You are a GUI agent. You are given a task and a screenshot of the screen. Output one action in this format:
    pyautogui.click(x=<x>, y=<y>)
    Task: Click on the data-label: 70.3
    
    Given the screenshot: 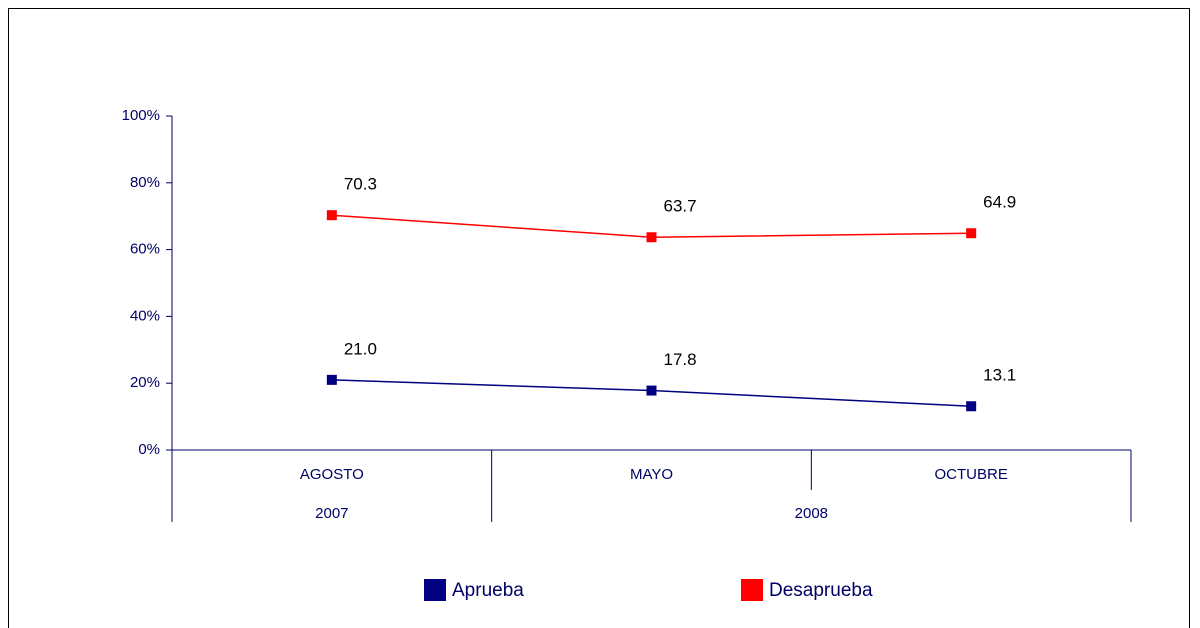 What is the action you would take?
    pyautogui.click(x=360, y=184)
    